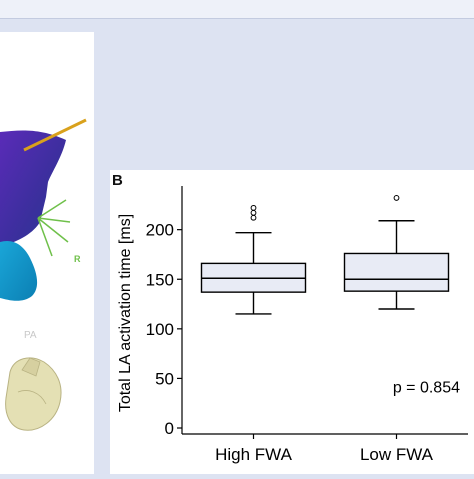 The width and height of the screenshot is (474, 479). Describe the element at coordinates (117, 180) in the screenshot. I see `panel-label: B` at that location.